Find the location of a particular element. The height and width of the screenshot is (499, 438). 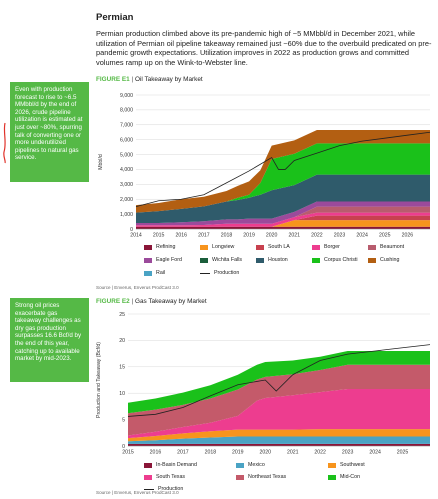

legend-label: Mid-Con is located at coordinates (350, 477).